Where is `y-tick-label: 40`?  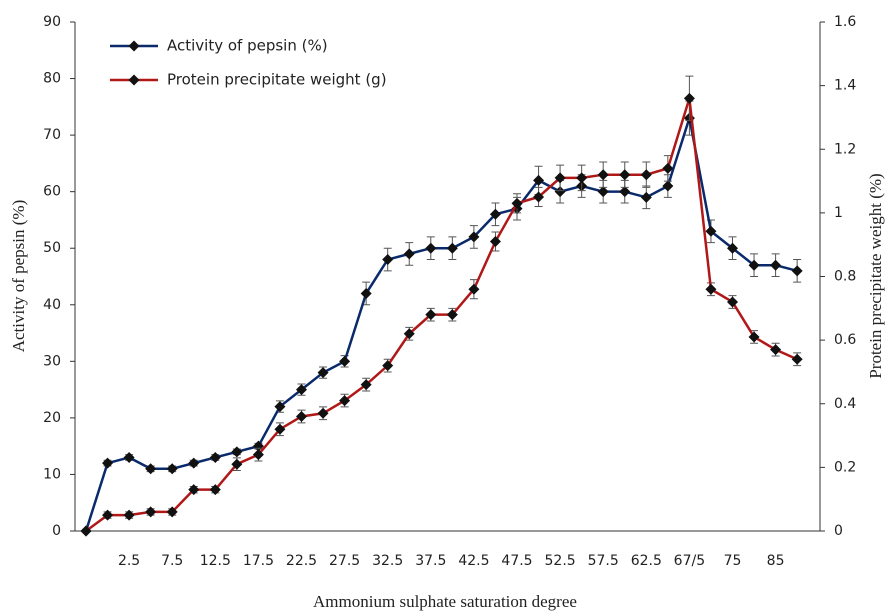 y-tick-label: 40 is located at coordinates (52, 305).